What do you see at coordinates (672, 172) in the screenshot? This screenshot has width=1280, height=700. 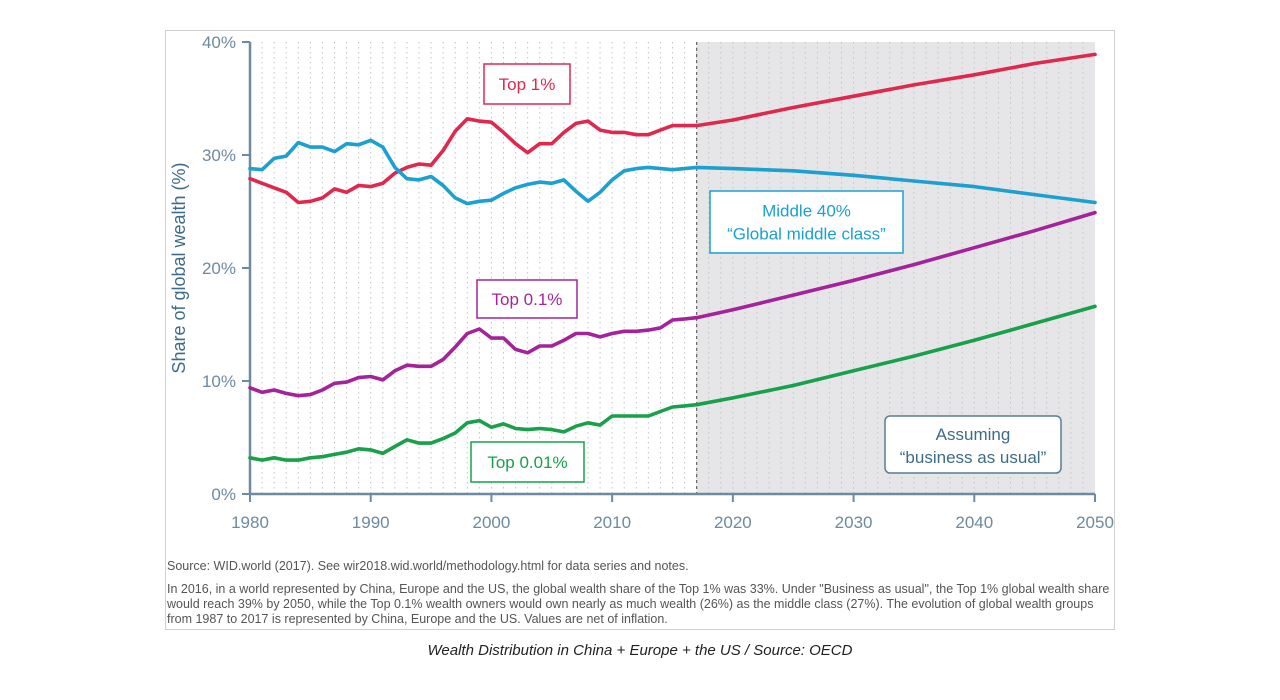 I see `series-line-middle40` at bounding box center [672, 172].